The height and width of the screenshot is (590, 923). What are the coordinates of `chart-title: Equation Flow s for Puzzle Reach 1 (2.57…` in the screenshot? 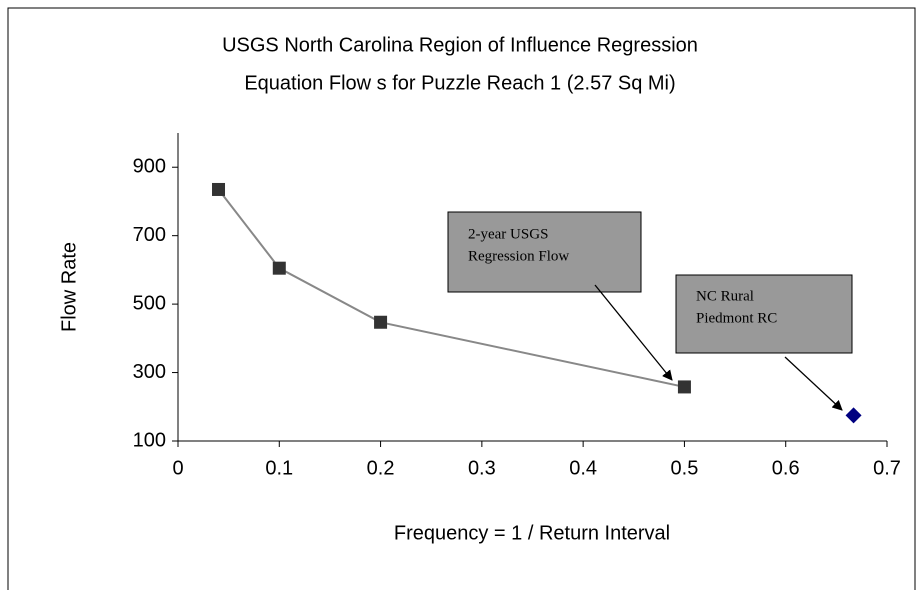 It's located at (459, 83).